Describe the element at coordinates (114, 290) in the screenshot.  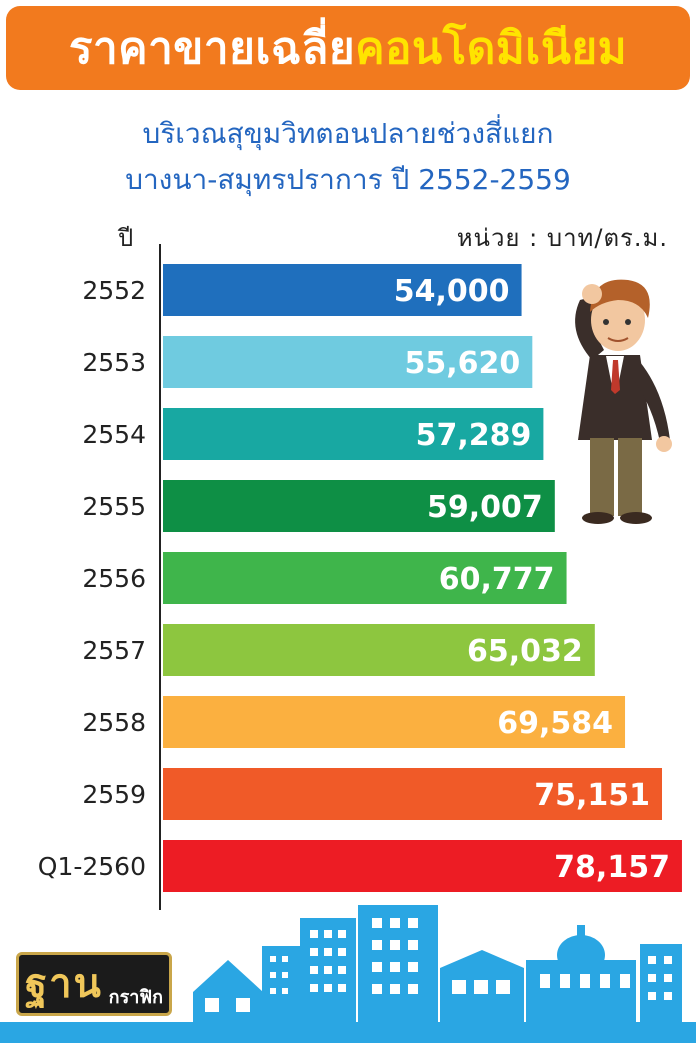
I see `category-label-2552: 2552` at that location.